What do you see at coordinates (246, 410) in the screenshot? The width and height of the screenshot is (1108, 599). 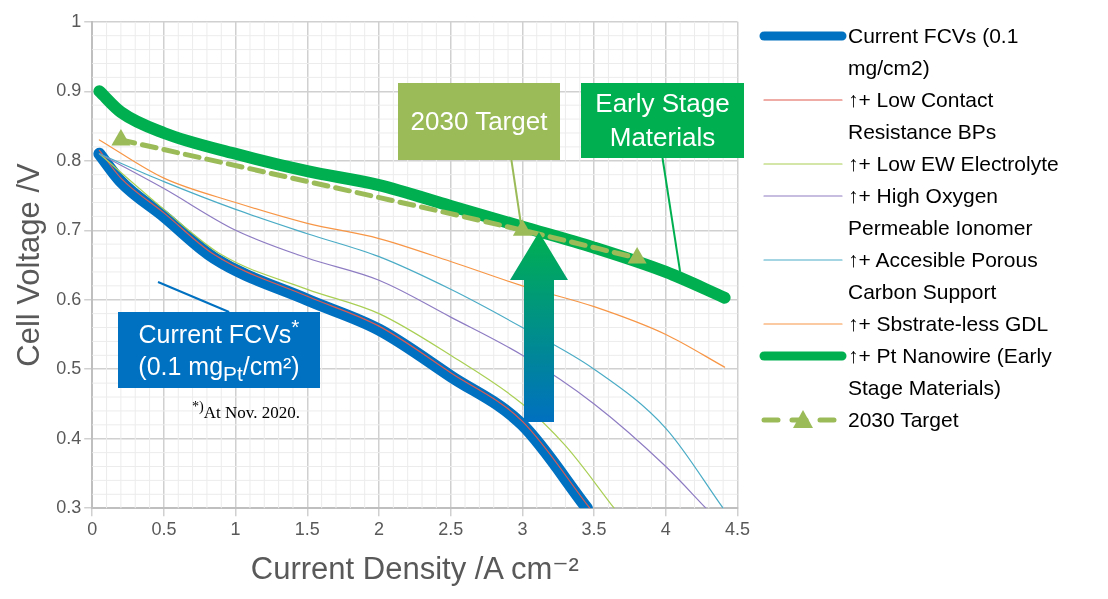 I see `annotation: $^{*)}$At Nov. 2020.` at bounding box center [246, 410].